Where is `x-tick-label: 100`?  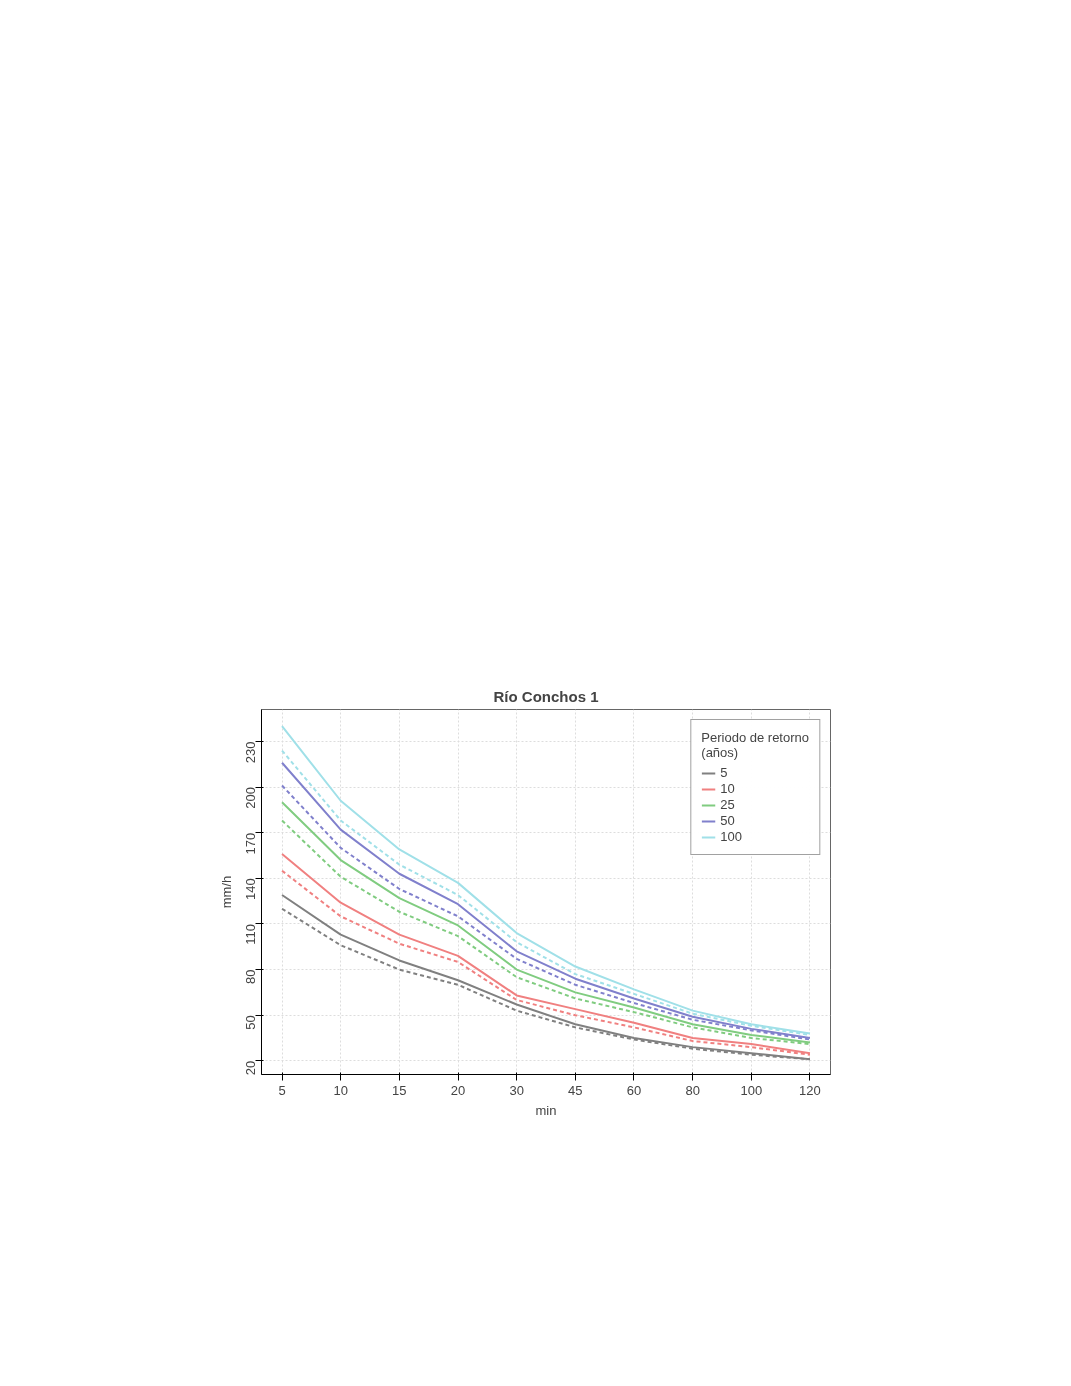
x-tick-label: 100 is located at coordinates (751, 1090).